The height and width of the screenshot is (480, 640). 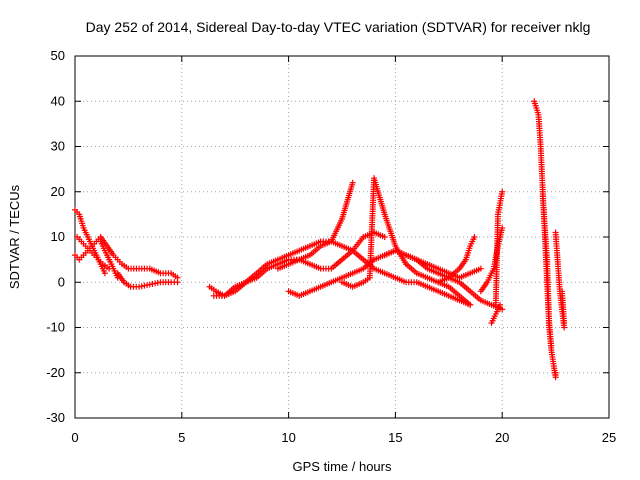 I want to click on series-arc-e, so click(x=109, y=259).